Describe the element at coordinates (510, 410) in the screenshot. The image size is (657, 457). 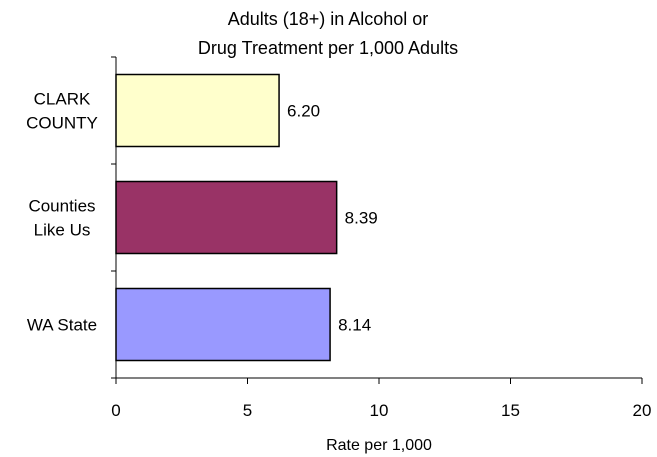
I see `x-tick-label: 15` at that location.